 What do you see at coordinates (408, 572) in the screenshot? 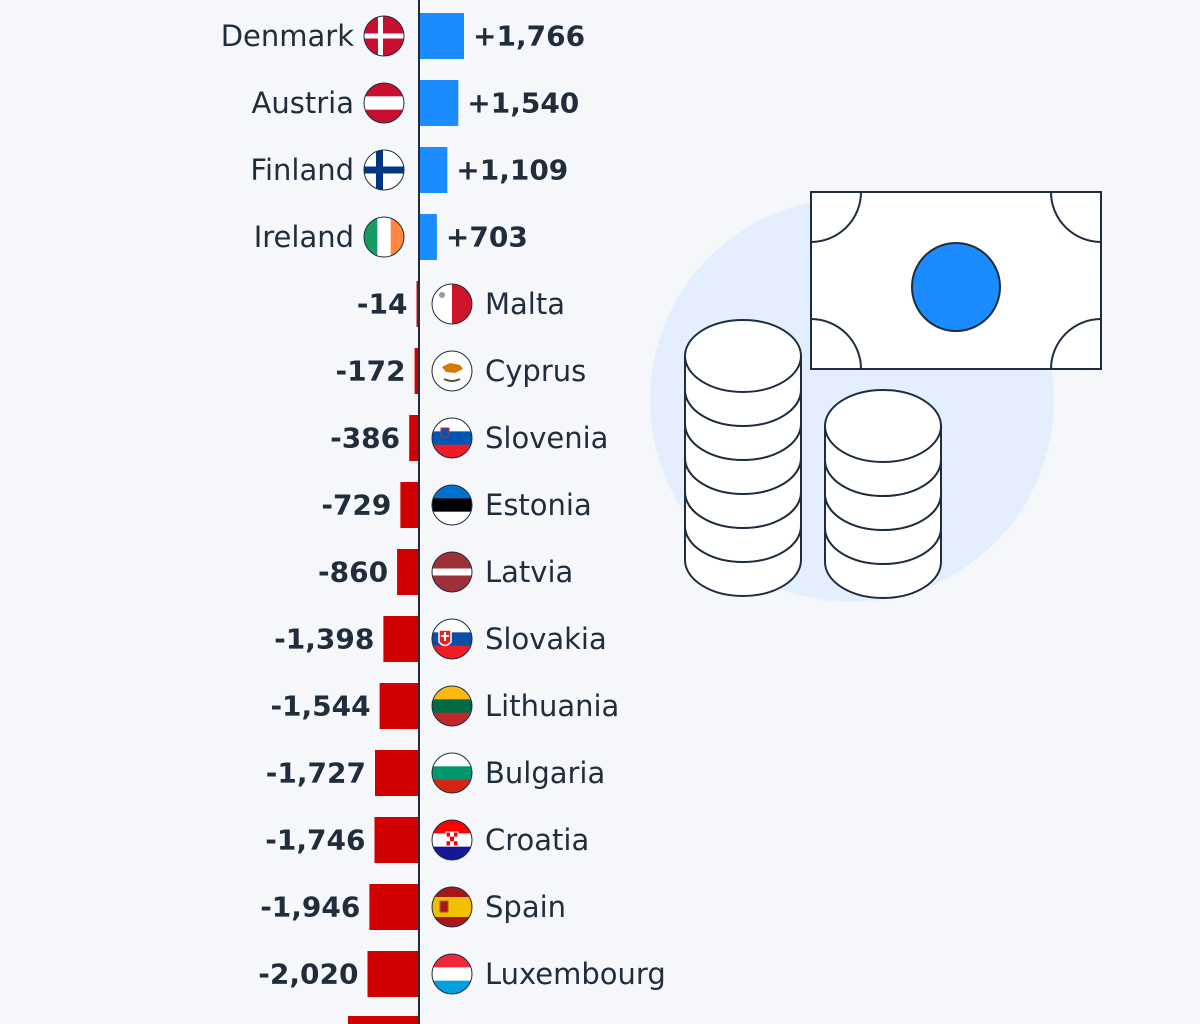
I see `bar-latvia` at bounding box center [408, 572].